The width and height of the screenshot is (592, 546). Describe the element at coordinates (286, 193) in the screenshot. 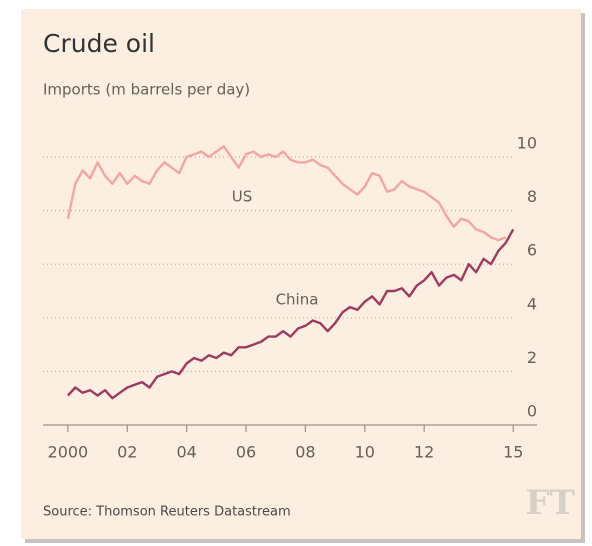

I see `series-line` at that location.